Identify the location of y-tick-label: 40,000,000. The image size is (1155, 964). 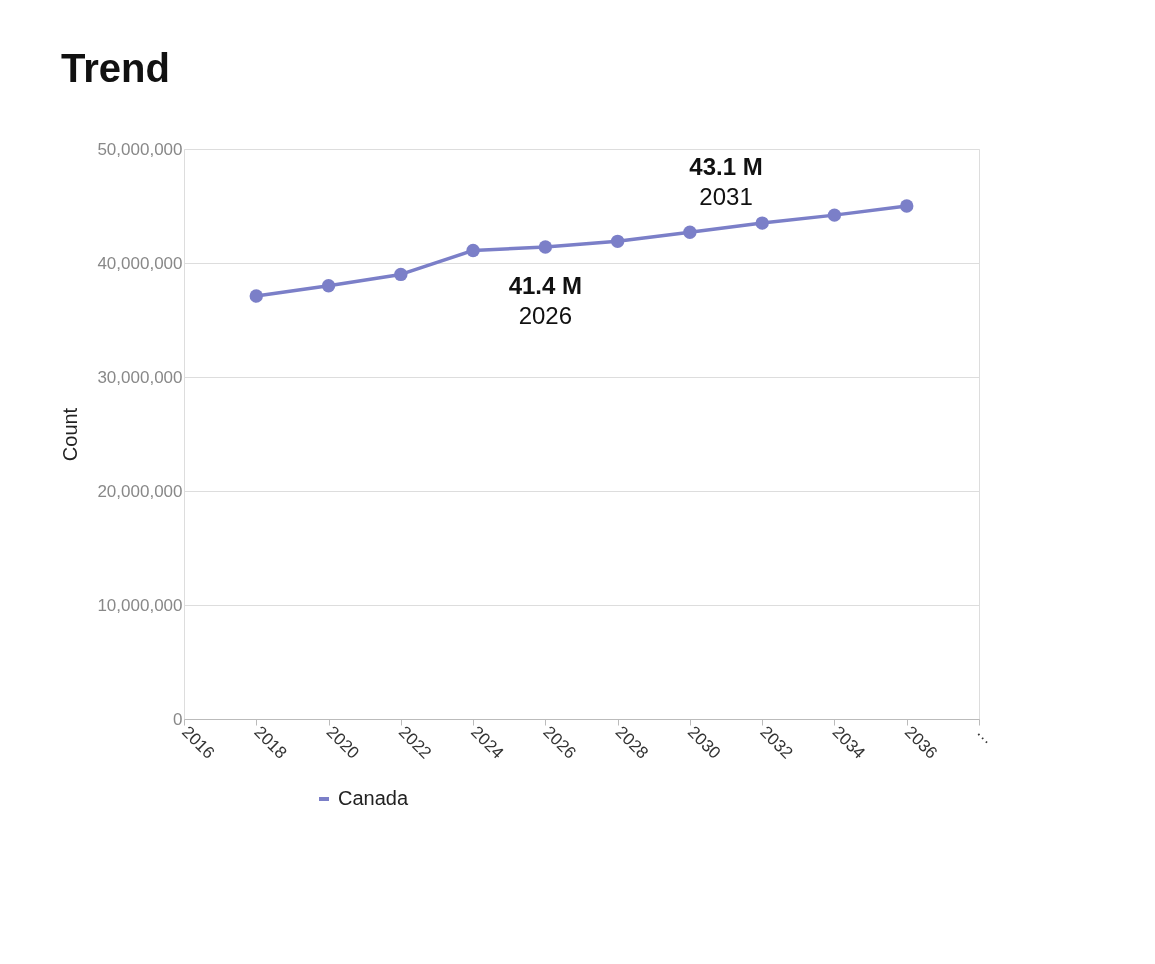
(140, 263).